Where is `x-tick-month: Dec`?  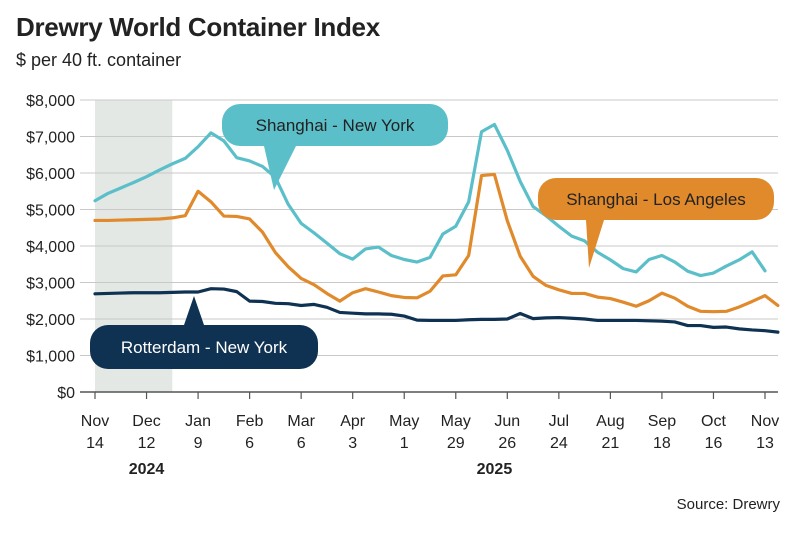
x-tick-month: Dec is located at coordinates (146, 421).